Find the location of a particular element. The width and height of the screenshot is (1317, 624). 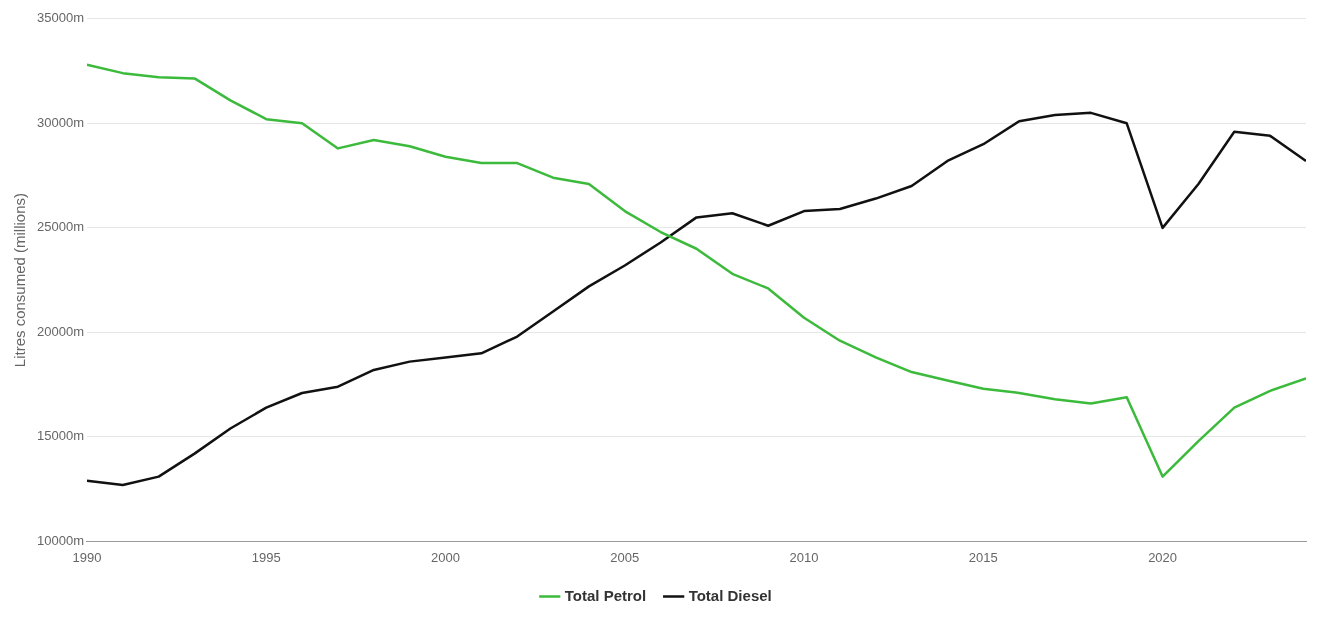

x-tick-label: 2010 is located at coordinates (804, 557).